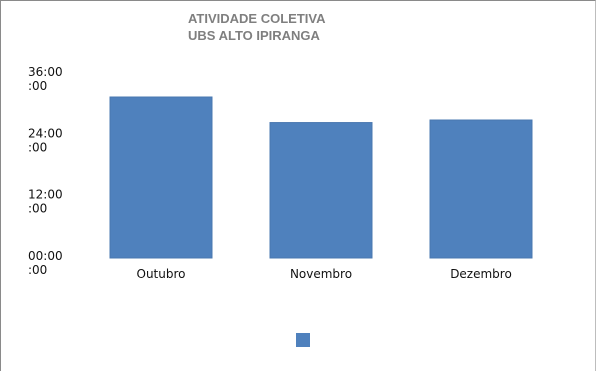 This screenshot has height=372, width=596. I want to click on chart-subtitle: UBS ALTO IPIRANGA, so click(254, 35).